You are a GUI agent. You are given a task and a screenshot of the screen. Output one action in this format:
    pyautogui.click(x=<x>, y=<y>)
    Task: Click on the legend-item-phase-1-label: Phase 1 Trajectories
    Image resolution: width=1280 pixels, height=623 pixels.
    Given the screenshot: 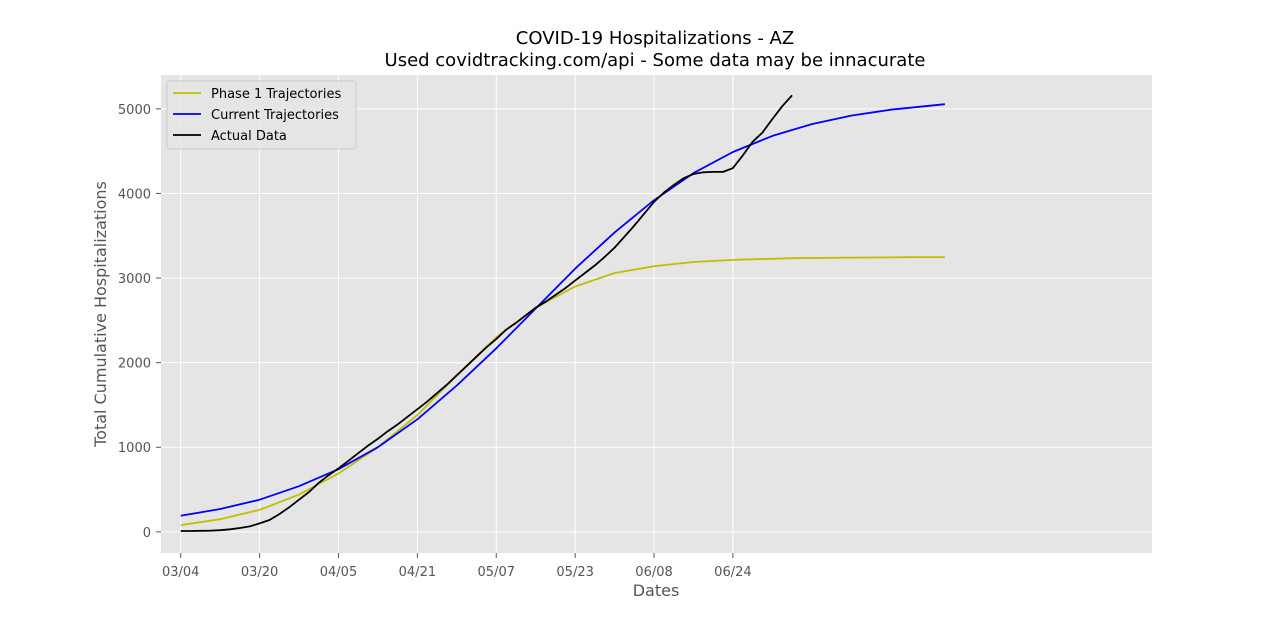 What is the action you would take?
    pyautogui.click(x=276, y=94)
    